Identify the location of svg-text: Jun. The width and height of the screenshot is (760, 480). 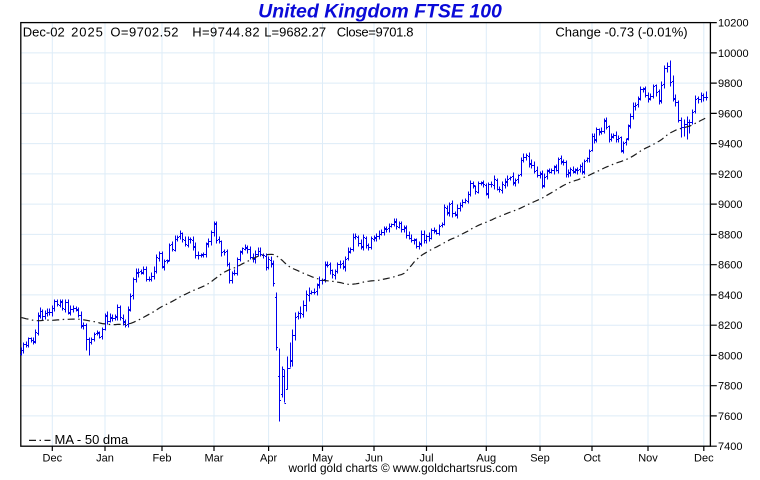
(374, 459).